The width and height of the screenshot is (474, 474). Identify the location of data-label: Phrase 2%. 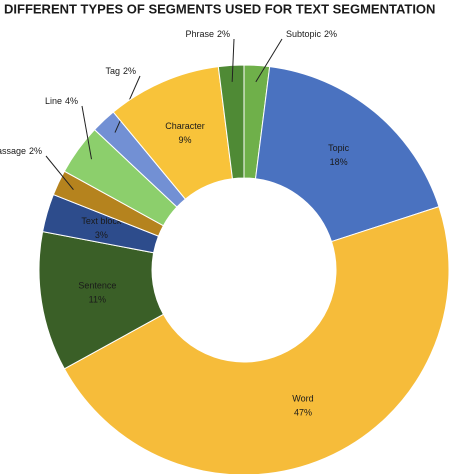
(207, 34).